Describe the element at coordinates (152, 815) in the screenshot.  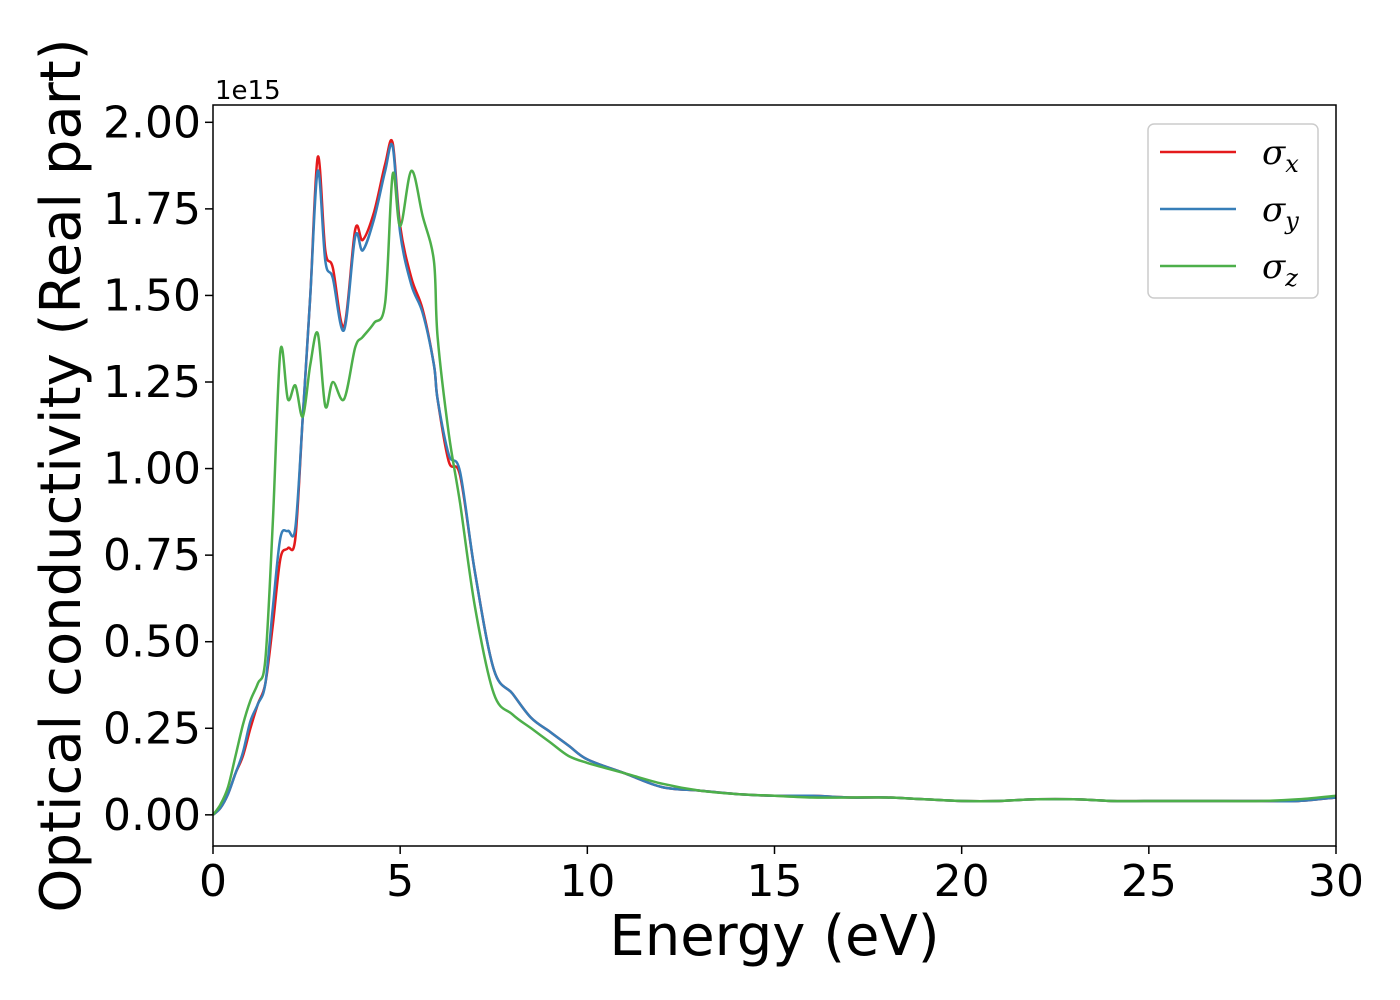
I see `y-tick-label: 0.00` at that location.